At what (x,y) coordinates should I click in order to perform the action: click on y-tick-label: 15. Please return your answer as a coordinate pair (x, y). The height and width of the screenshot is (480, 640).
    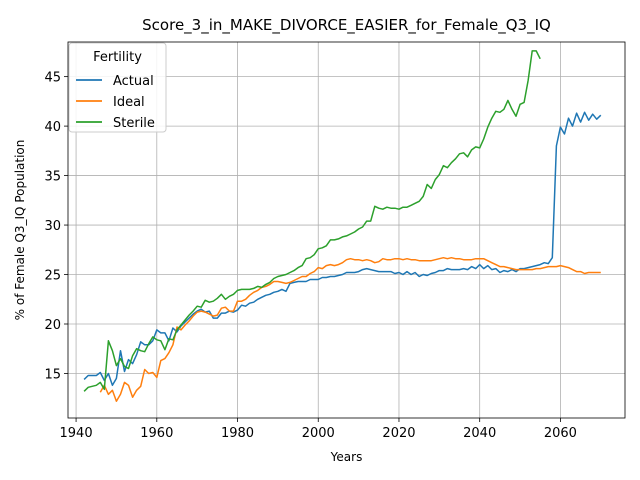
    Looking at the image, I should click on (52, 374).